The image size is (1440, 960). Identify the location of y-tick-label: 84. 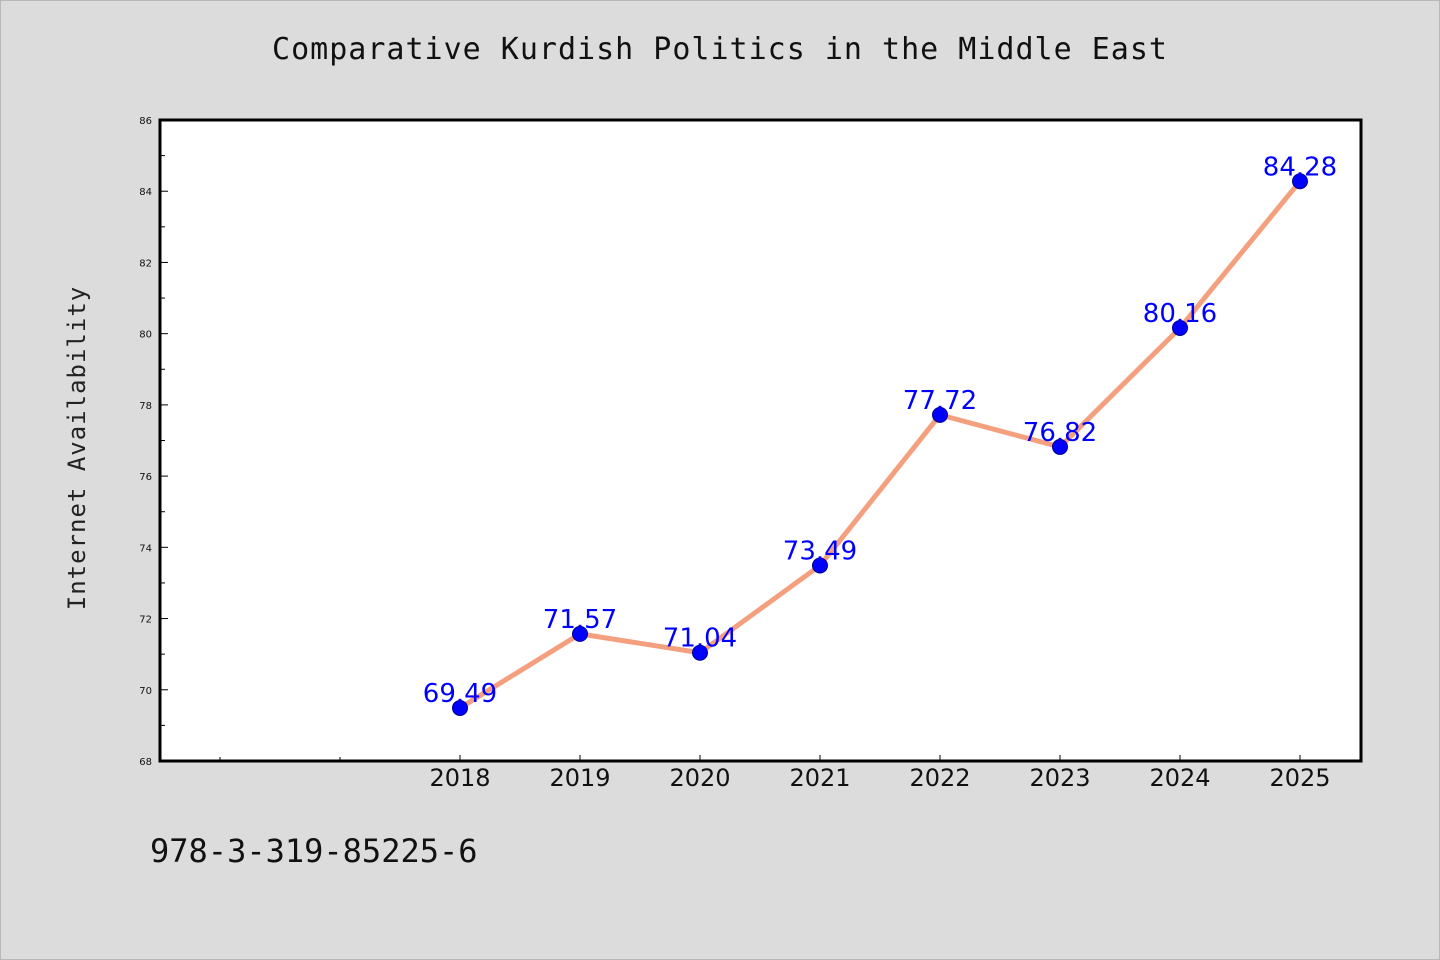
(145, 192).